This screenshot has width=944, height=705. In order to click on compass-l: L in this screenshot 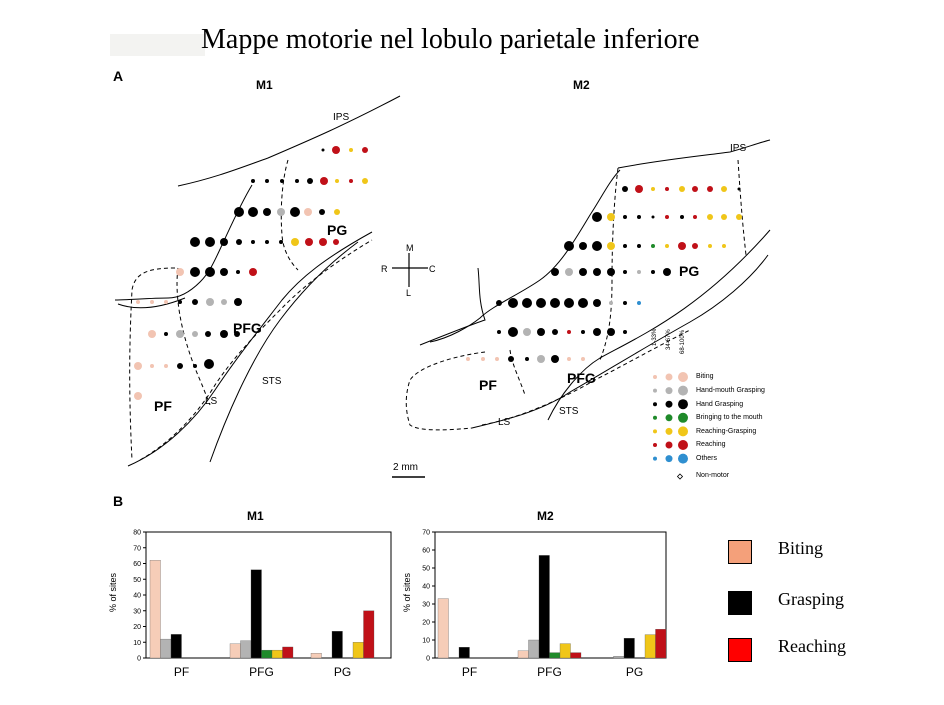, I will do `click(409, 293)`.